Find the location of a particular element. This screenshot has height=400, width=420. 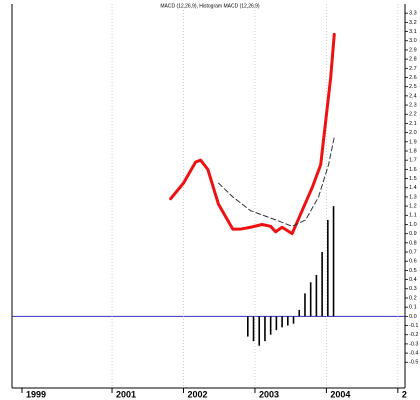

y-tick-label: 0.2 is located at coordinates (413, 298).